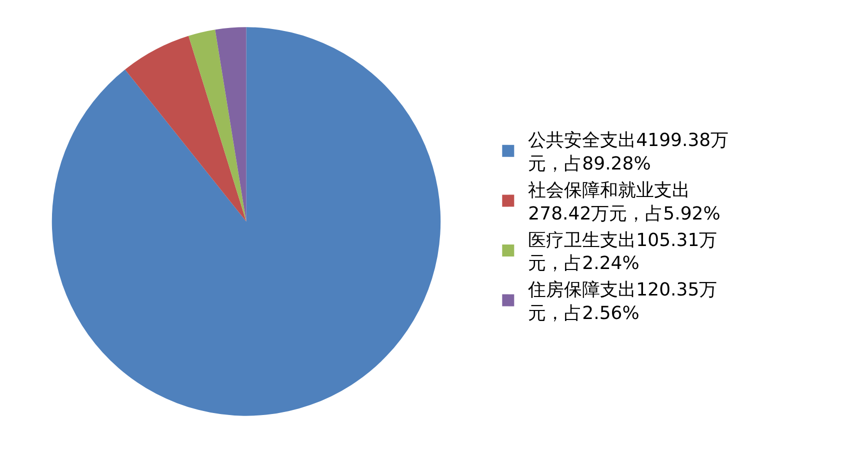 The width and height of the screenshot is (864, 452). I want to click on legend-label: 公共安全支出4199.38万元，占89.28%, so click(628, 152).